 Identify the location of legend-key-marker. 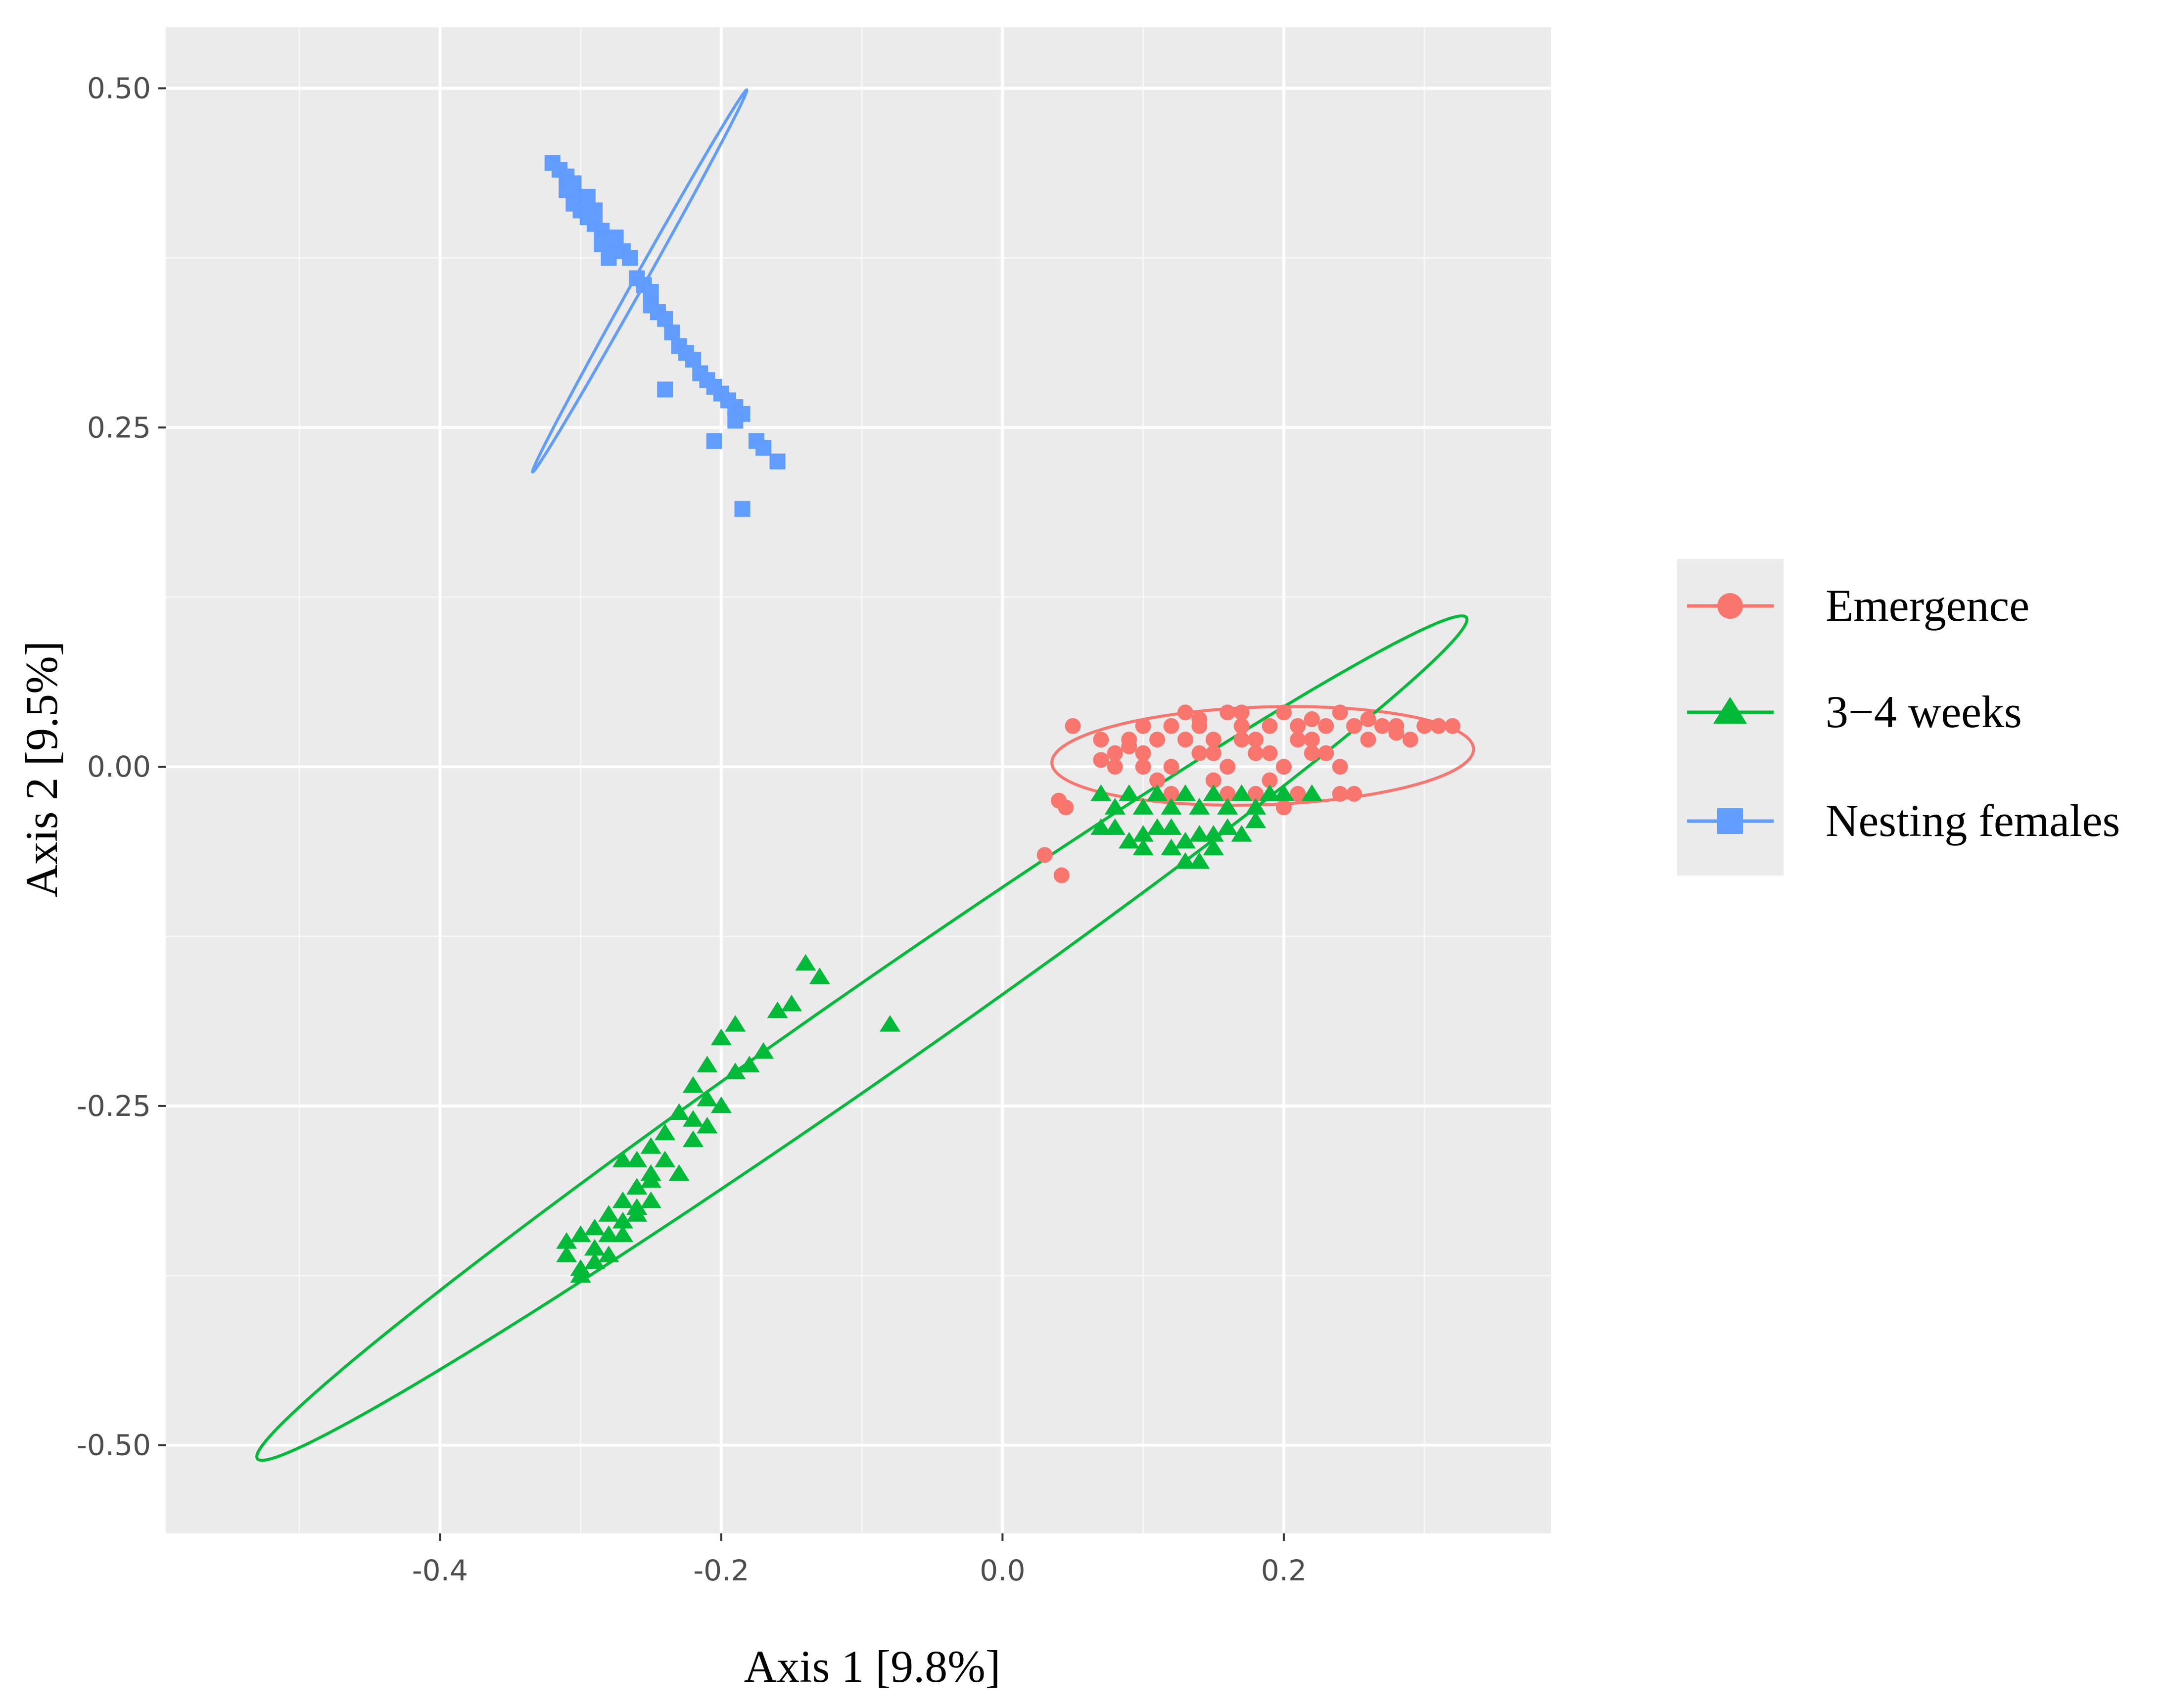
(1730, 606).